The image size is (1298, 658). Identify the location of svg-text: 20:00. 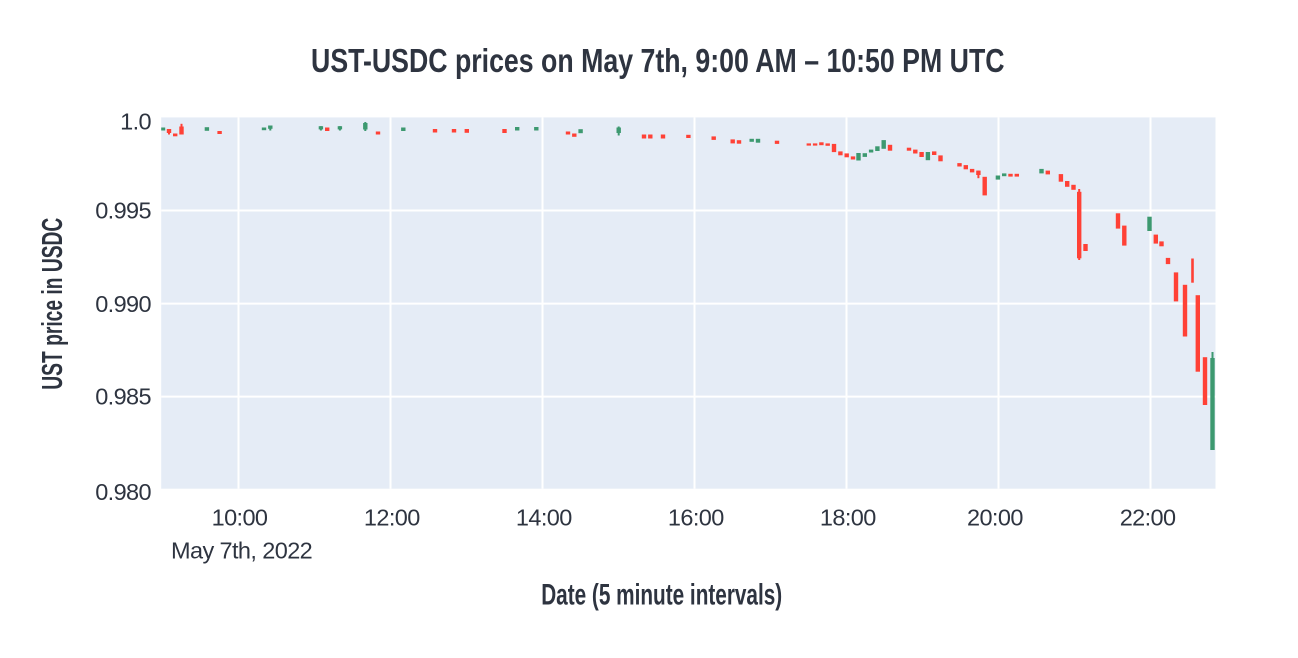
(995, 518).